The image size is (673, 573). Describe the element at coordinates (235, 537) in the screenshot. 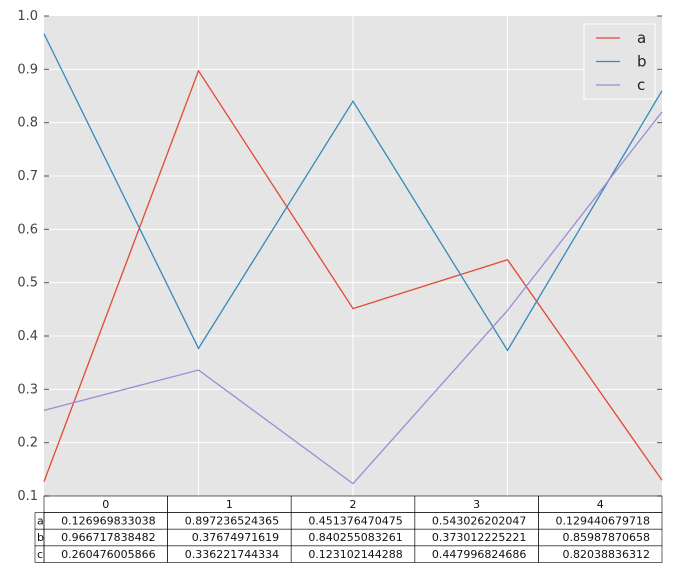

I see `table-cell-value: 0.37674971619` at that location.